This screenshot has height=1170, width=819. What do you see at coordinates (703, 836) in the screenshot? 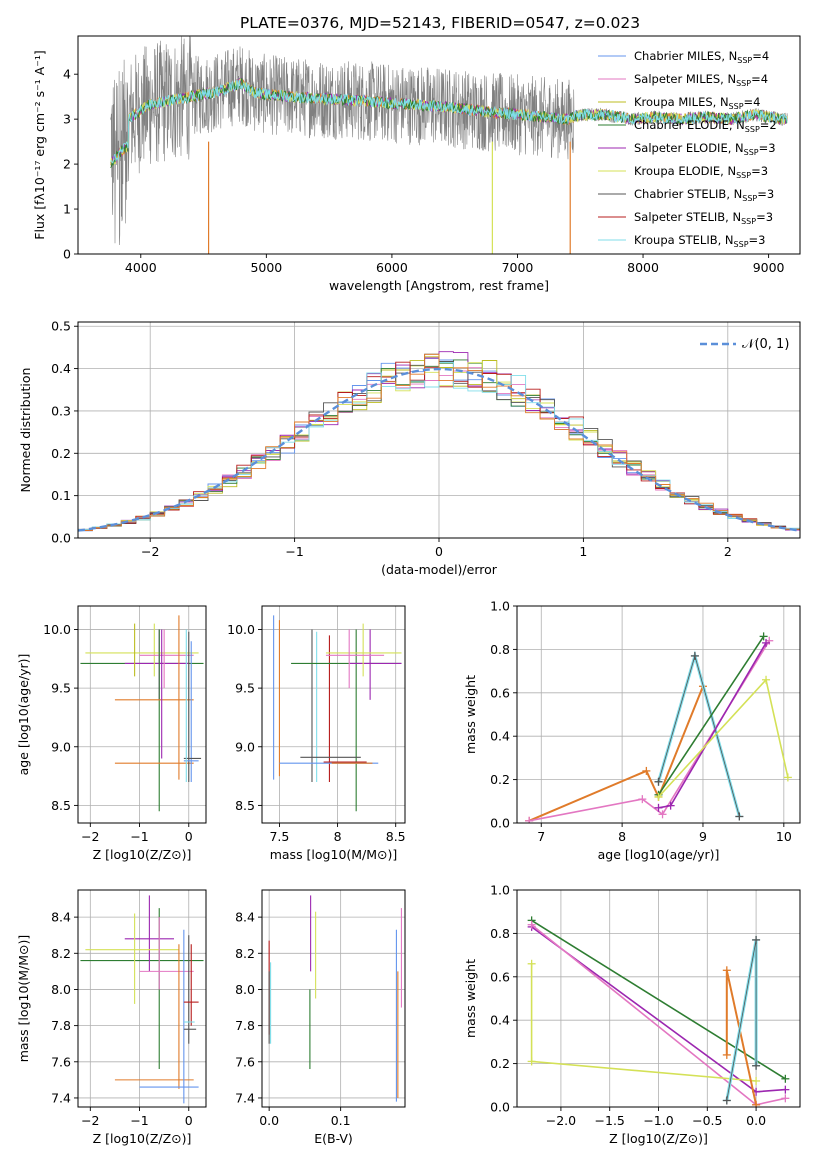
I see `x-tick-label: 9` at bounding box center [703, 836].